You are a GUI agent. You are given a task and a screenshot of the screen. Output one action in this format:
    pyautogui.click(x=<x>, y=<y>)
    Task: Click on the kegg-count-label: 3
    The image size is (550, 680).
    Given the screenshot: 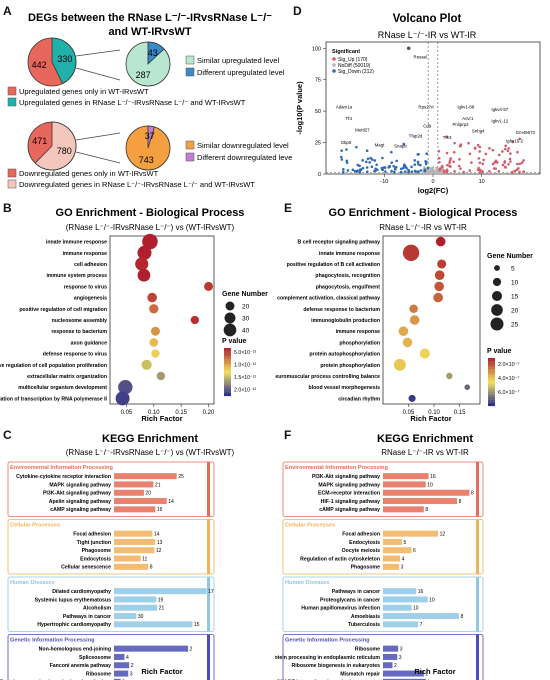 What is the action you would take?
    pyautogui.click(x=402, y=568)
    